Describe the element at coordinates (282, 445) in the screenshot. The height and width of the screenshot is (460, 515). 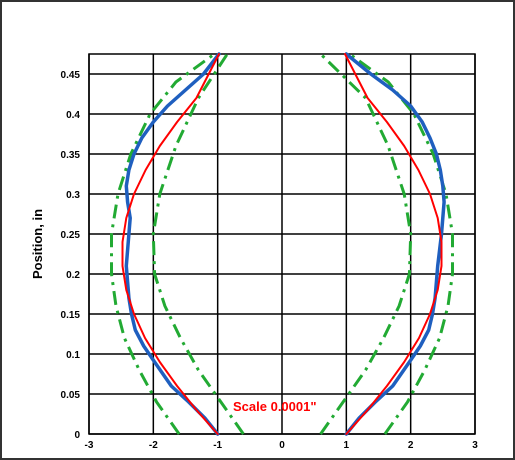
I see `x-tick-label: 0` at that location.